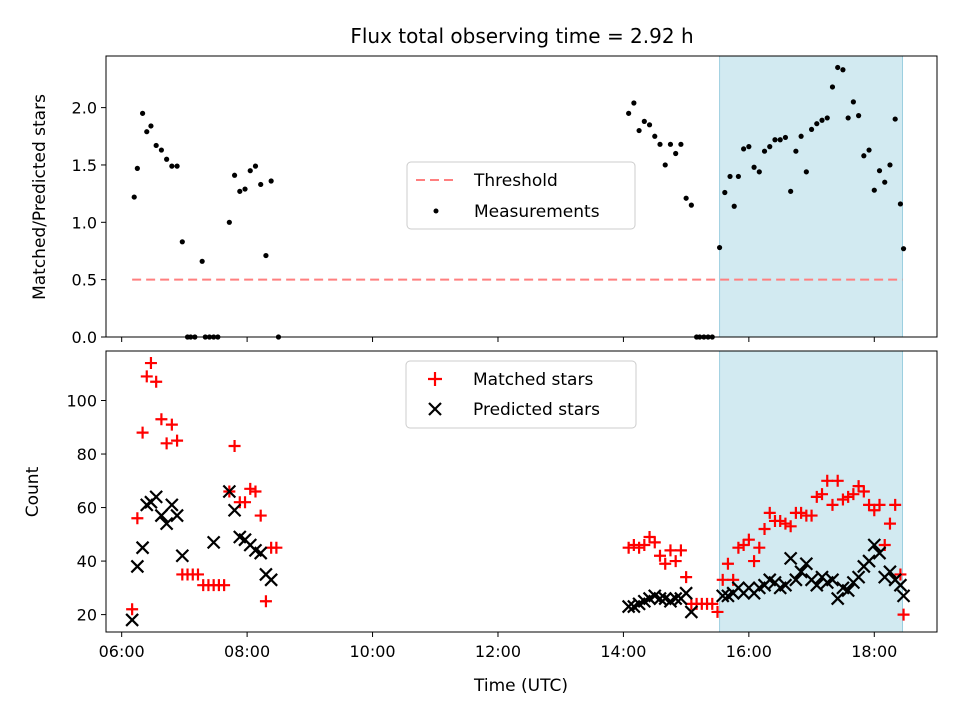 The width and height of the screenshot is (960, 720). I want to click on y-tick-label: 100, so click(81, 401).